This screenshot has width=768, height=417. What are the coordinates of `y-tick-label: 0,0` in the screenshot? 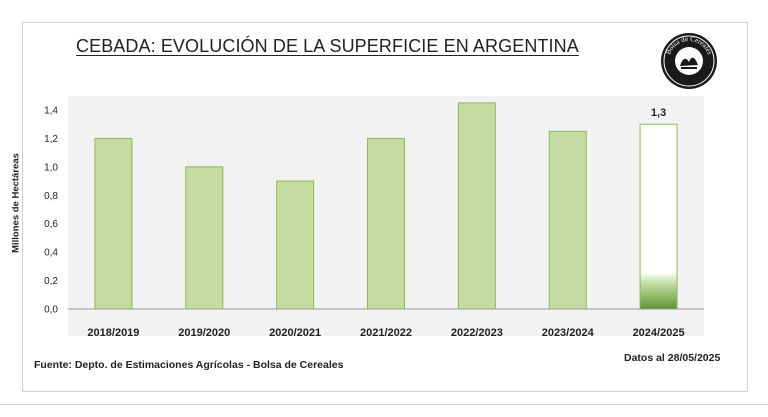 It's located at (51, 310).